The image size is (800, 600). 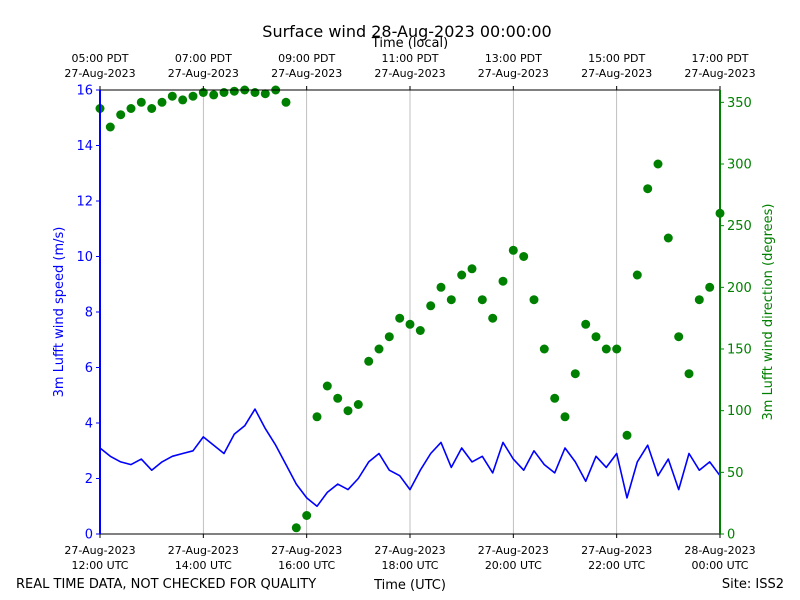 What do you see at coordinates (739, 226) in the screenshot?
I see `right-tick-label-5: 250` at bounding box center [739, 226].